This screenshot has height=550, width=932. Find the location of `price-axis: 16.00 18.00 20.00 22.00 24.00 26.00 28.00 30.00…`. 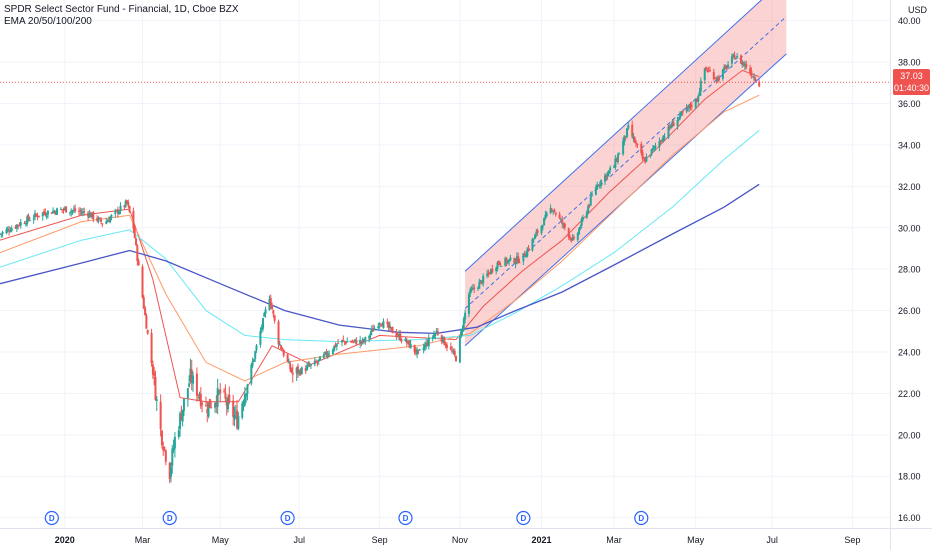

price-axis: 16.00 18.00 20.00 22.00 24.00 26.00 28.00 30.00… is located at coordinates (909, 269).